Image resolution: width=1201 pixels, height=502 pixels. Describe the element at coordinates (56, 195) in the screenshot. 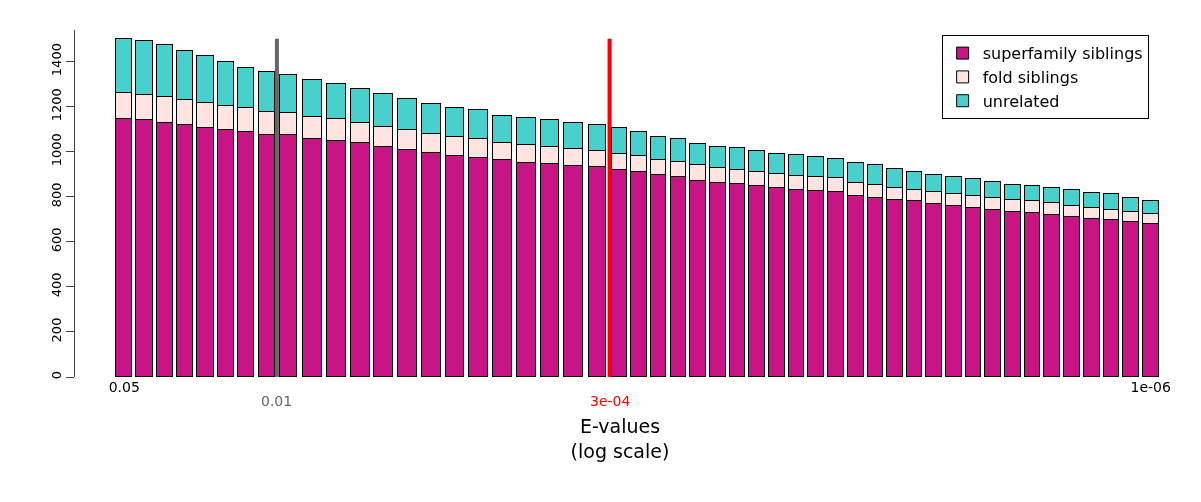

I see `y-tick-label: 800` at that location.